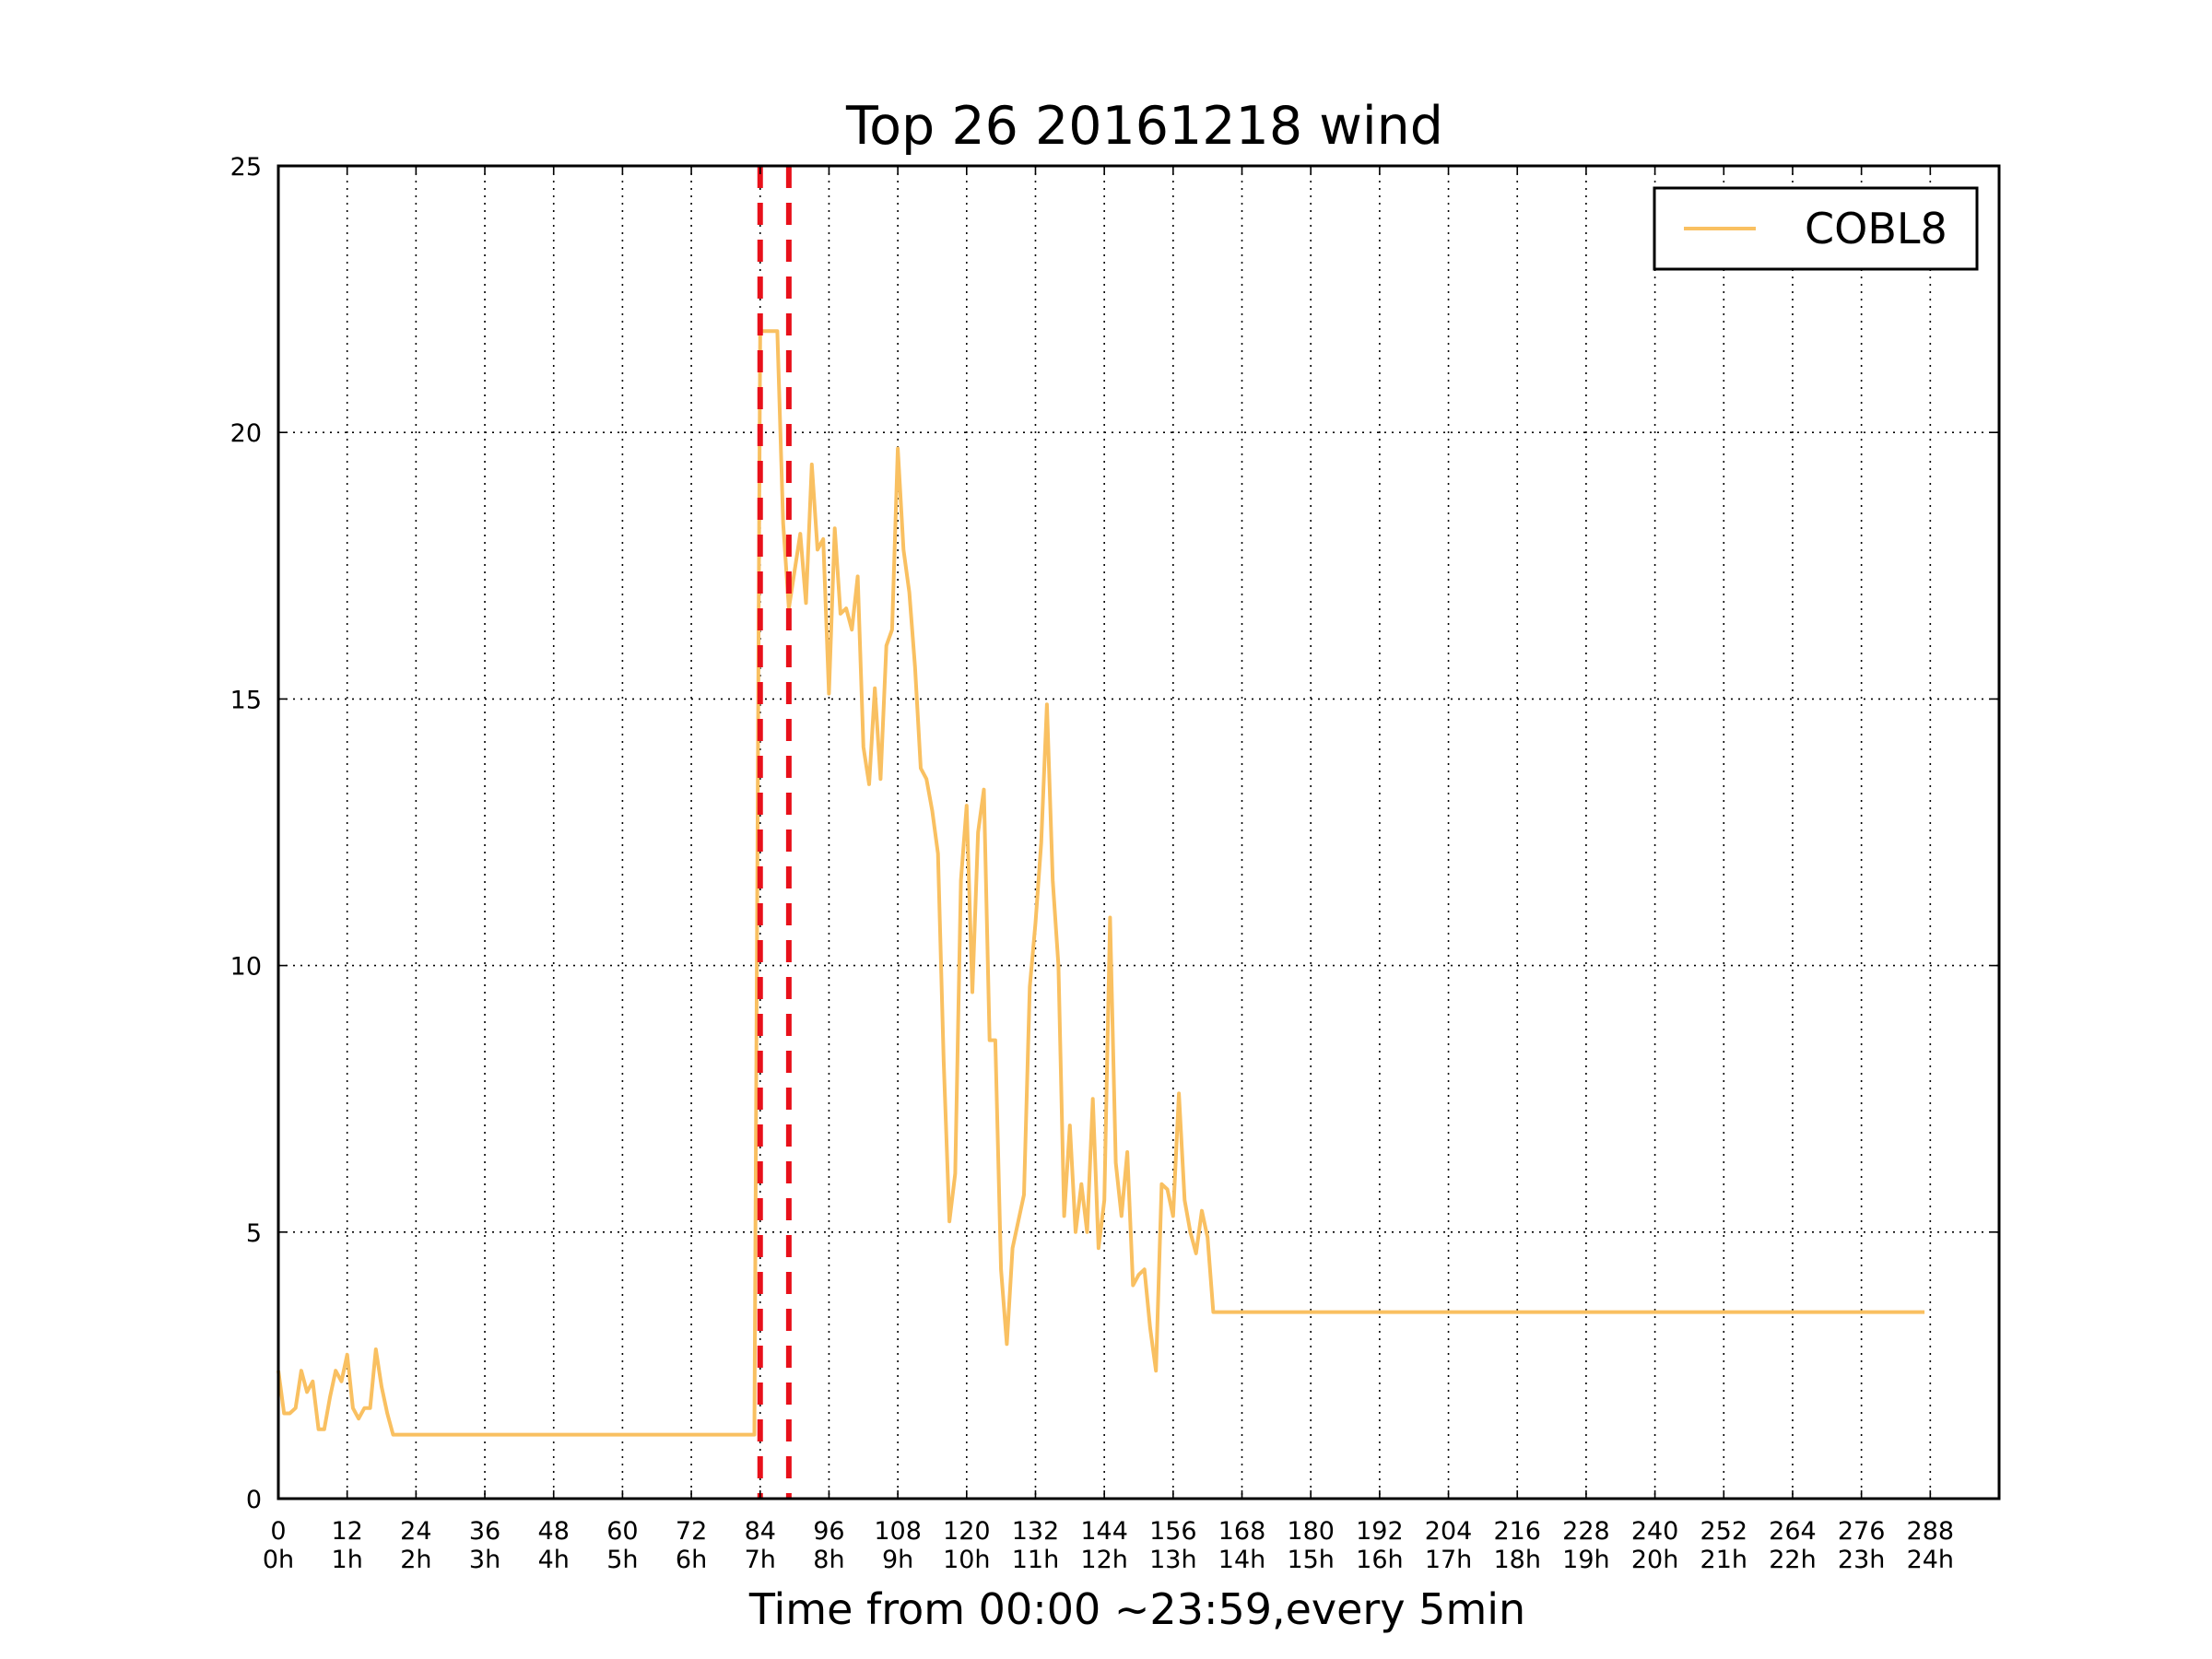 This screenshot has width=2212, height=1659. What do you see at coordinates (1104, 1531) in the screenshot?
I see `x-tick-label: 144` at bounding box center [1104, 1531].